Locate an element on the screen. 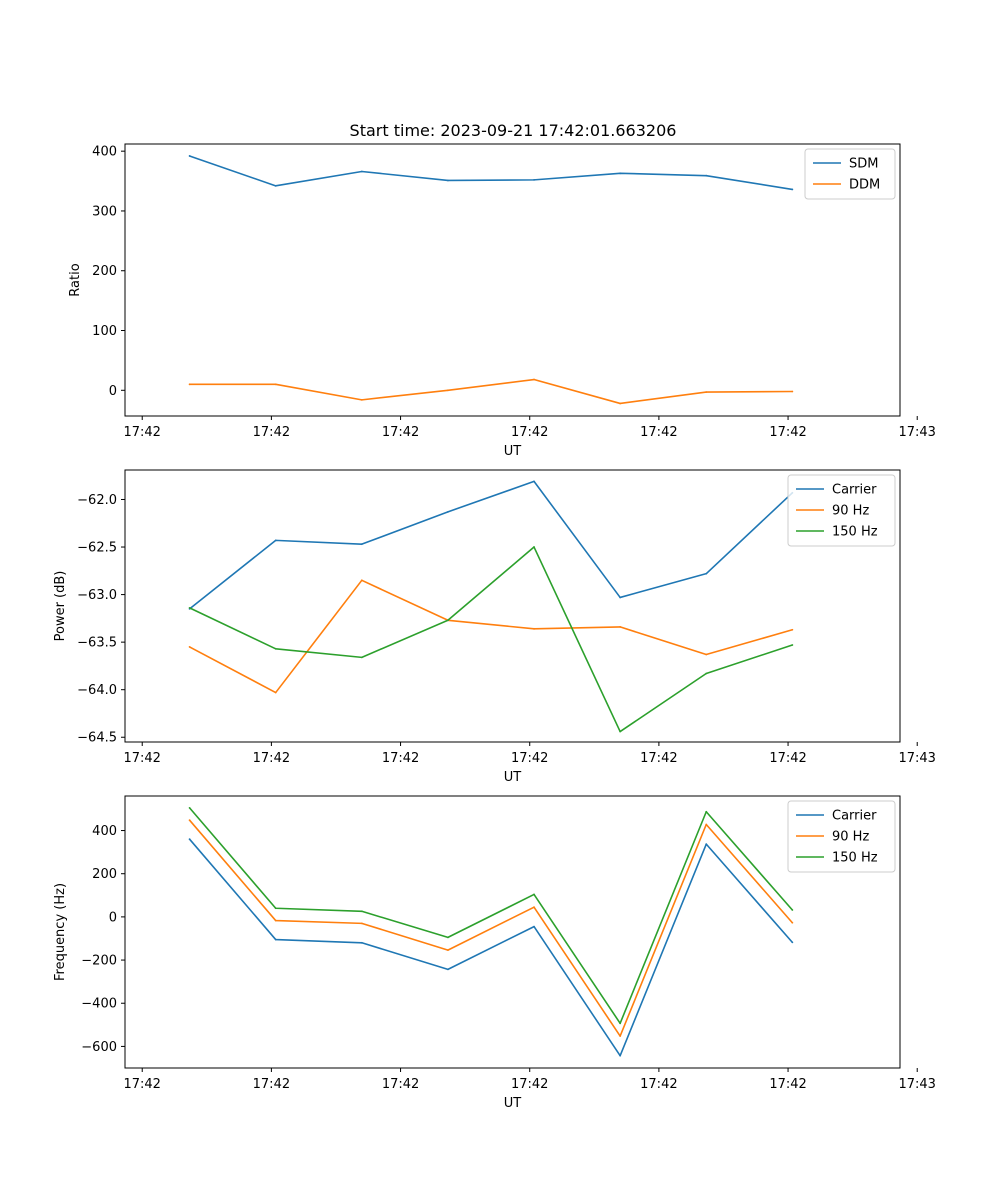 The image size is (1000, 1200). legend-label: SDM is located at coordinates (863, 164).